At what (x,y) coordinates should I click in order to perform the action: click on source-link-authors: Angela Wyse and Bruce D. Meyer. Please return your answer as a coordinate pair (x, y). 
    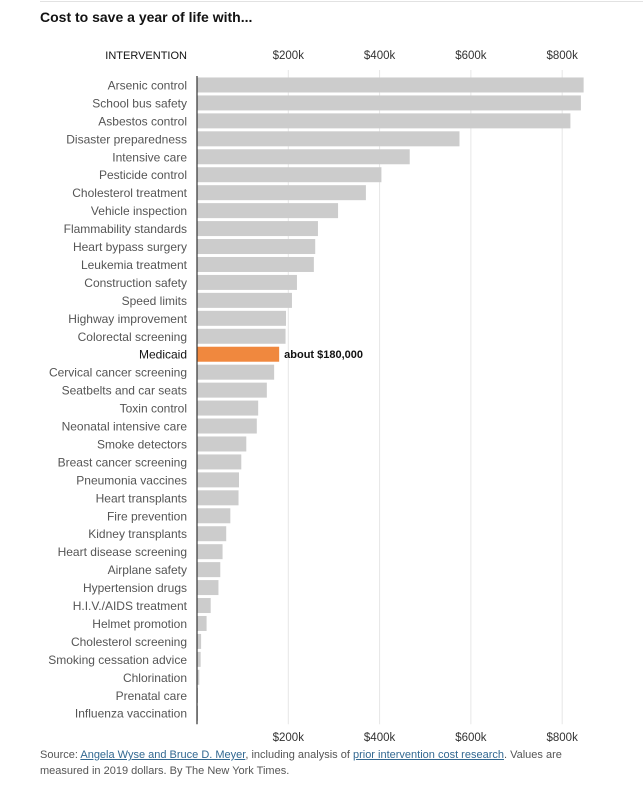
    Looking at the image, I should click on (163, 755).